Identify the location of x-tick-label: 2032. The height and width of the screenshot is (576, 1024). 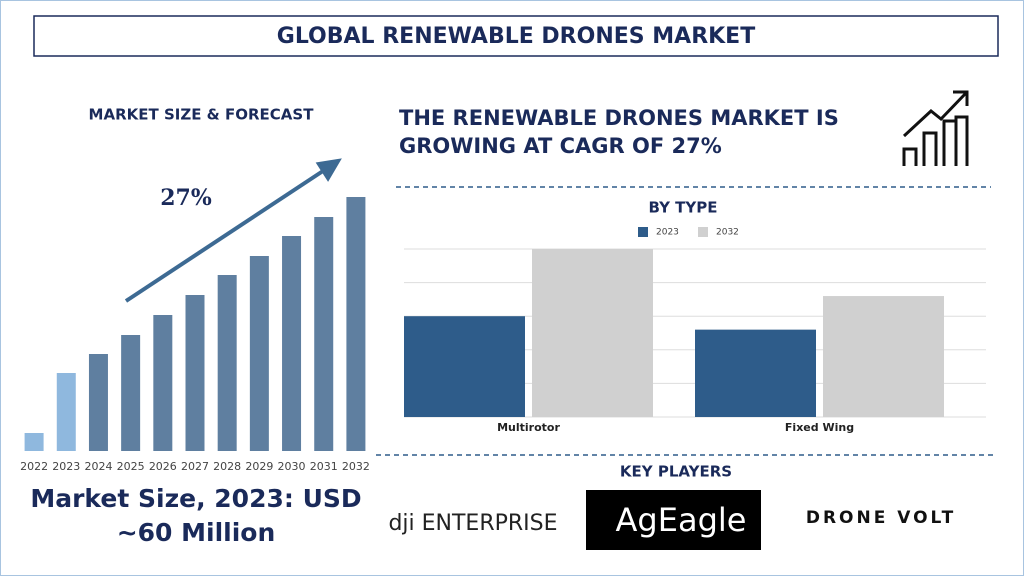
(356, 466).